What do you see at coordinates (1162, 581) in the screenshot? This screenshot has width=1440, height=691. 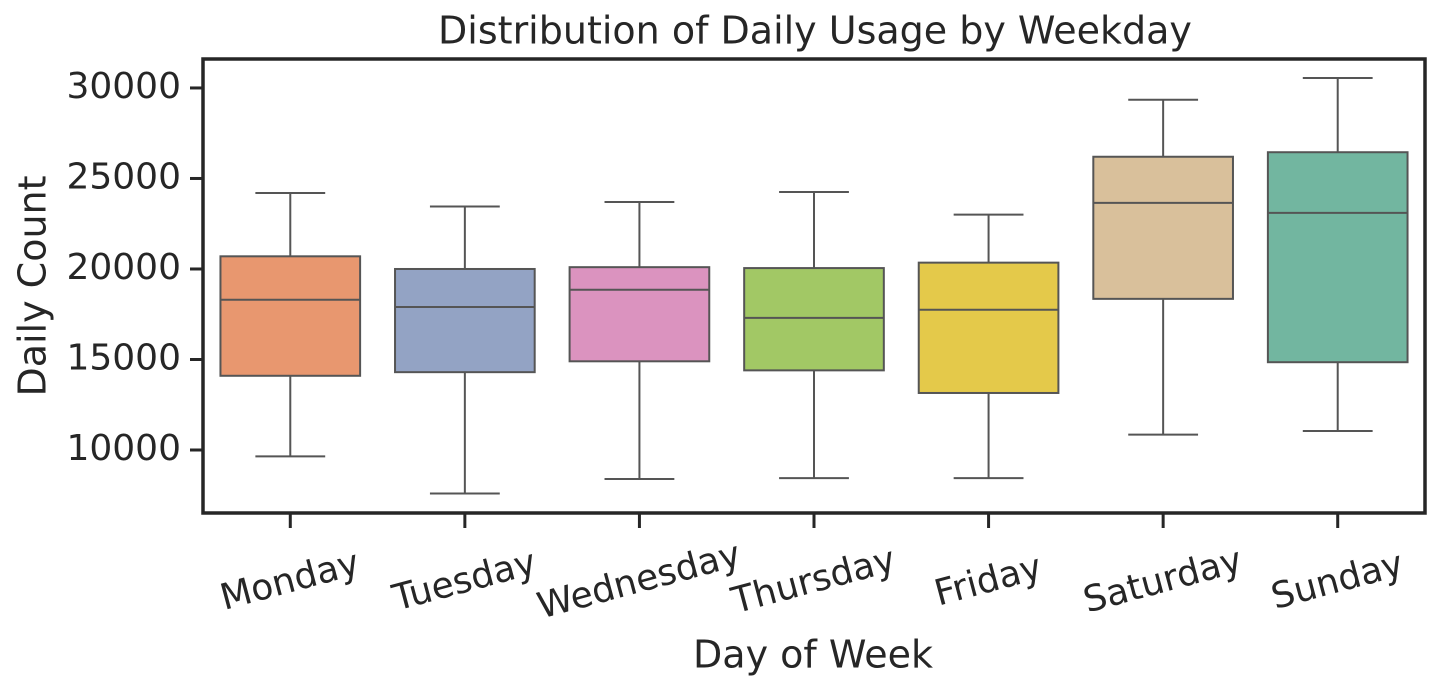 I see `x-tick-label: Saturday` at bounding box center [1162, 581].